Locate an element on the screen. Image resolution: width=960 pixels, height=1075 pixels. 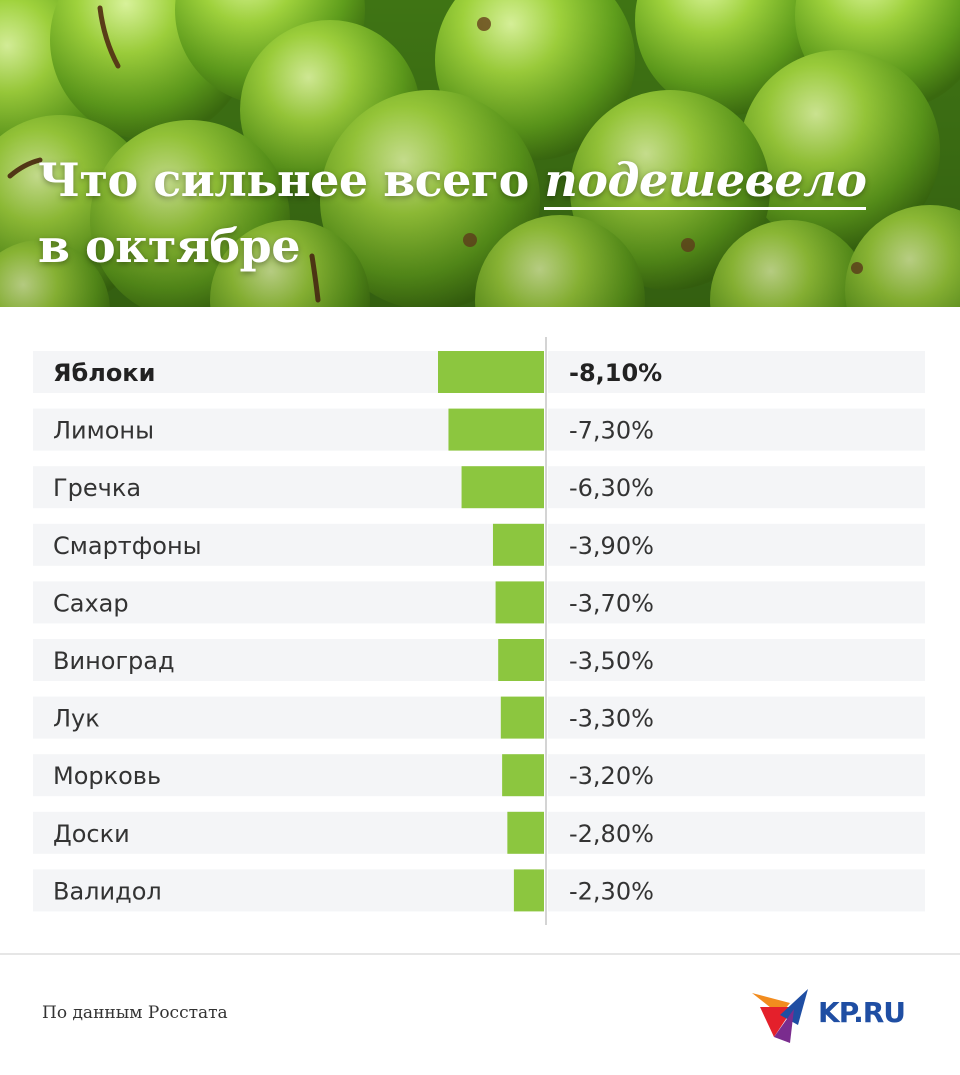
chart-row: Яблоки -8,10% is located at coordinates (479, 372).